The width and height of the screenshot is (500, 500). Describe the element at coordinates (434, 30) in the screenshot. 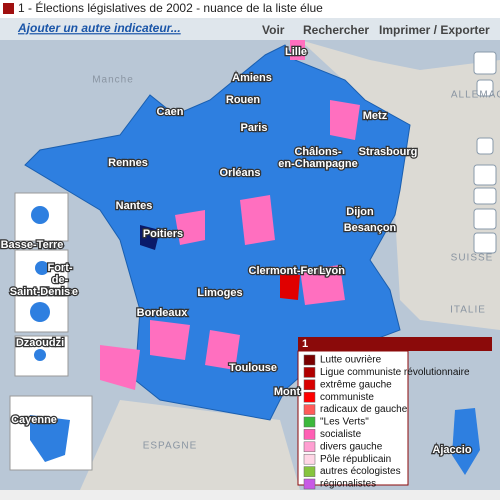

I see `menu-item: Imprimer / Exporter` at that location.